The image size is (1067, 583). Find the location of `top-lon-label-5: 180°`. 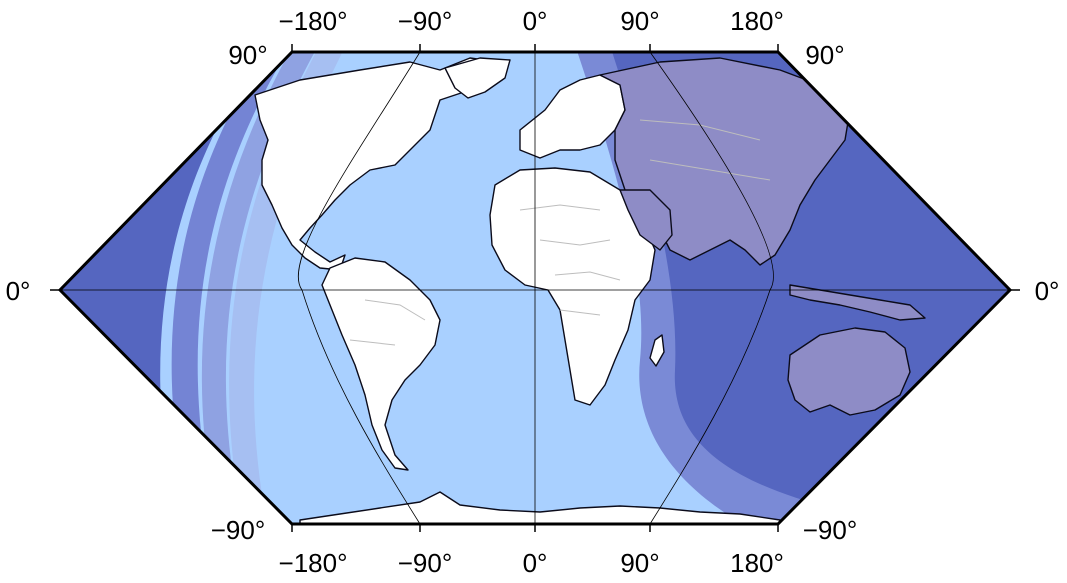

top-lon-label-5: 180° is located at coordinates (757, 21).